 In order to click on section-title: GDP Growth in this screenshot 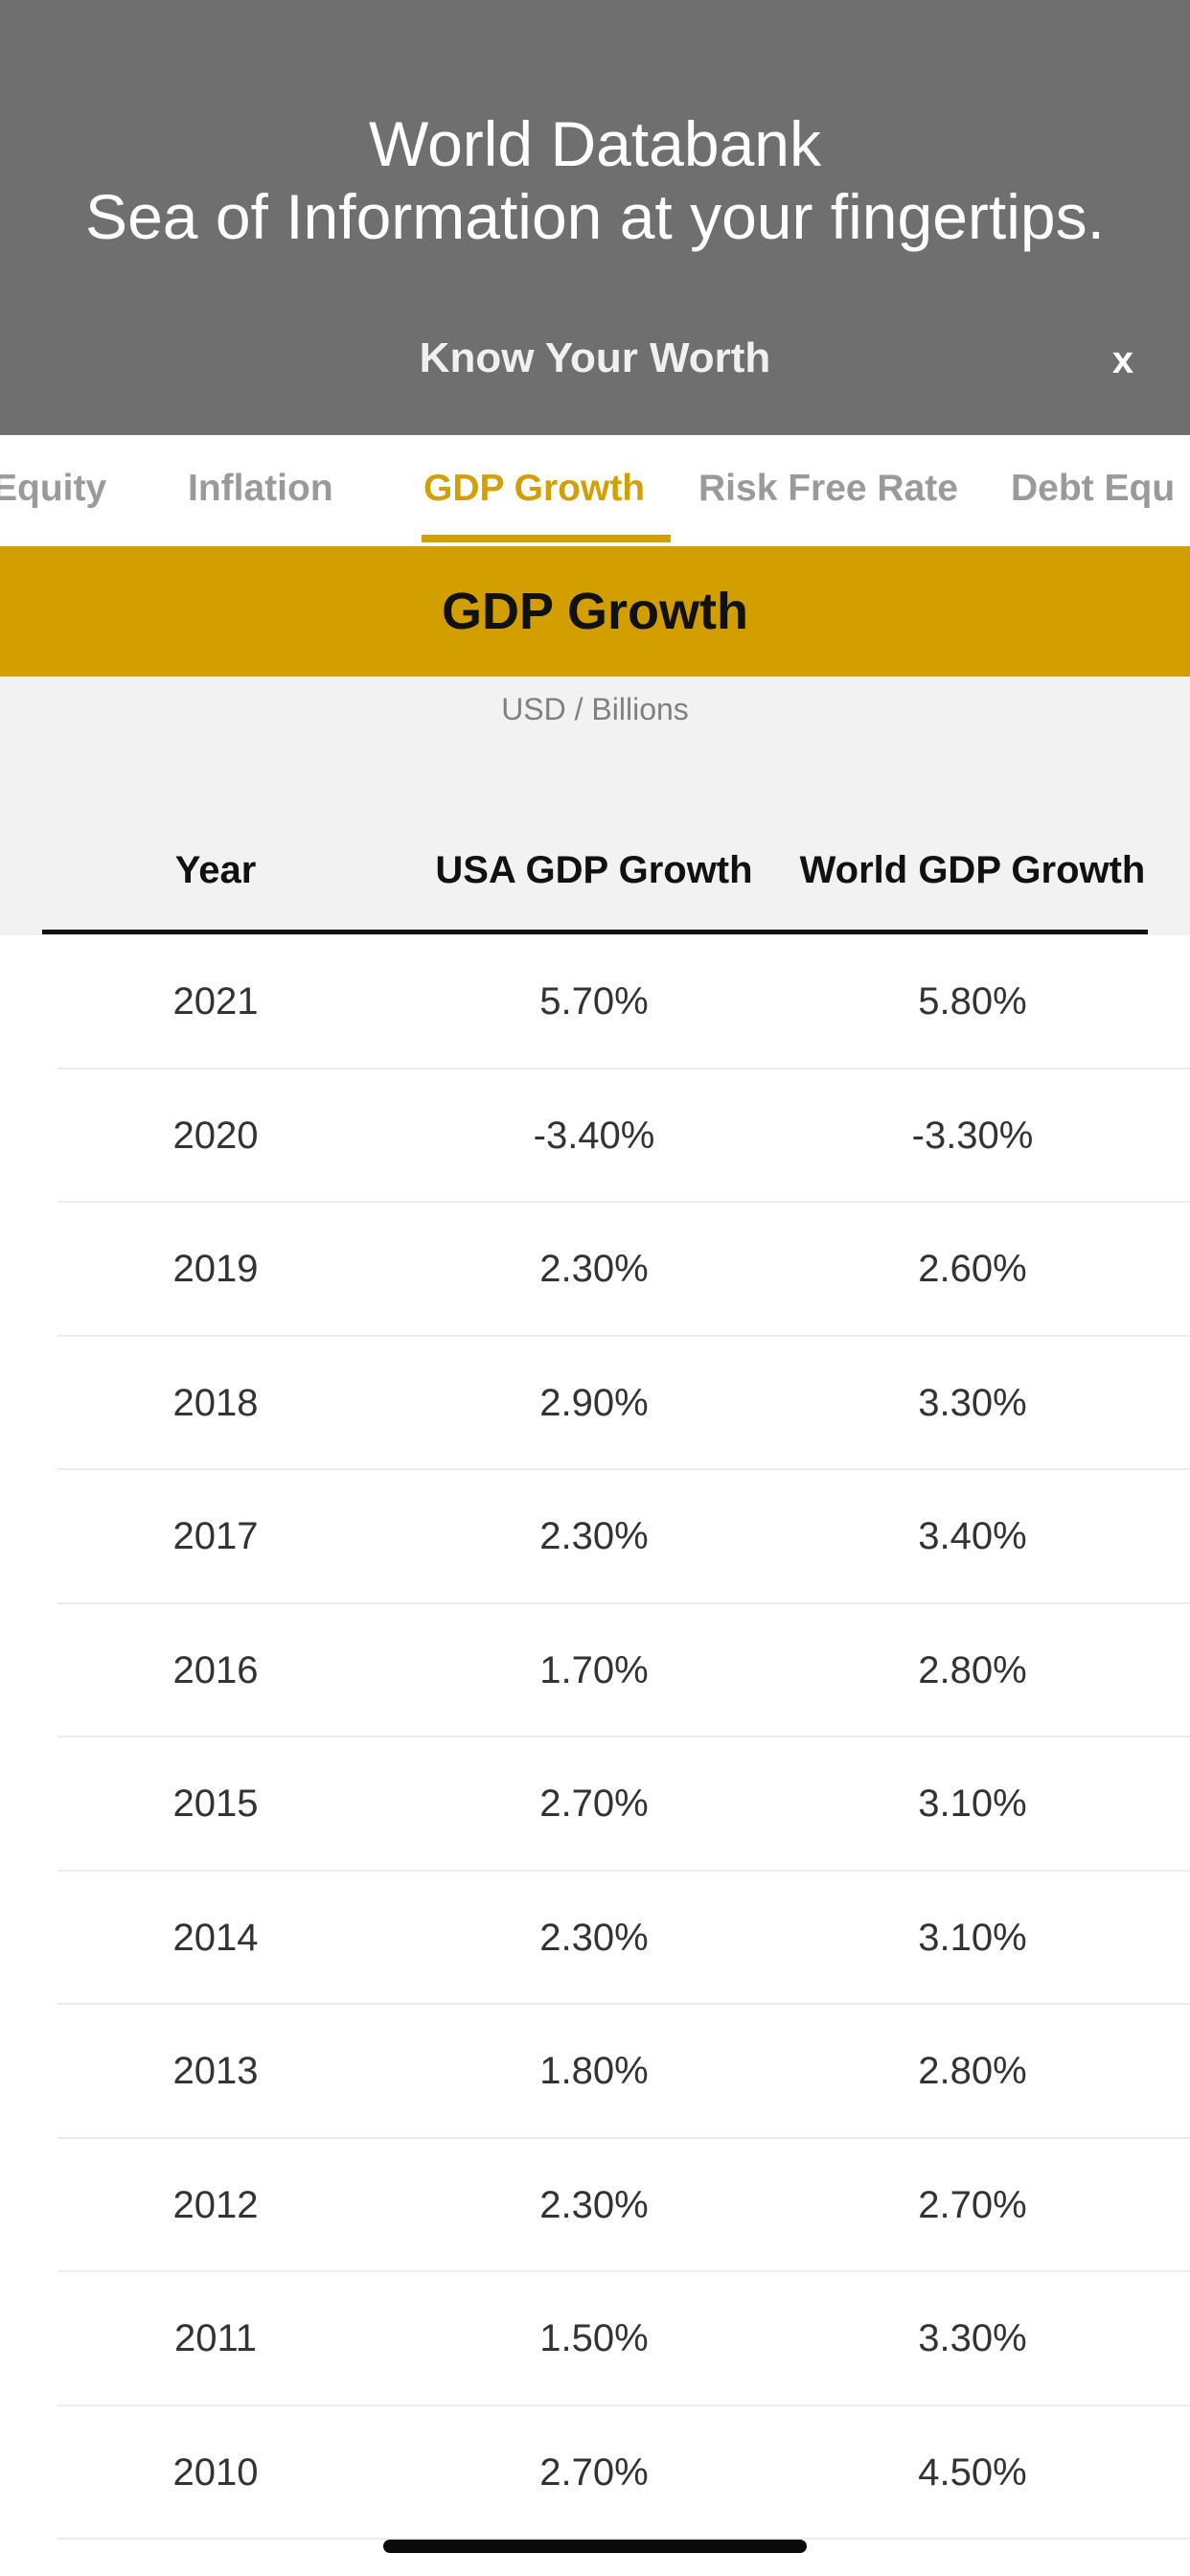, I will do `click(595, 611)`.